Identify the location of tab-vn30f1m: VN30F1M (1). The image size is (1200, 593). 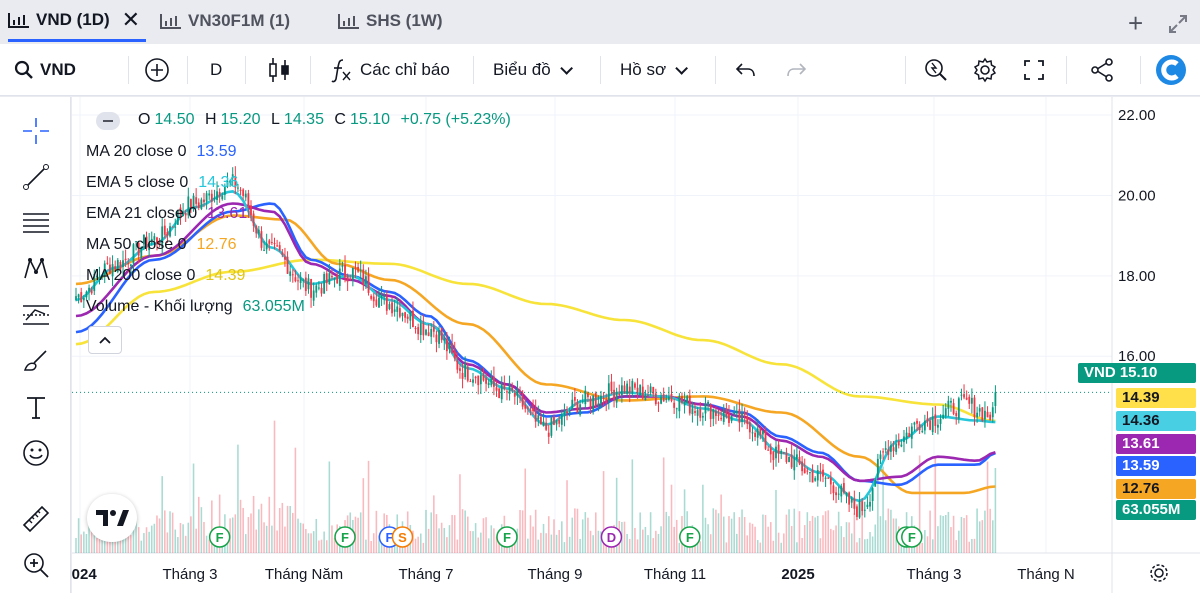
(225, 21).